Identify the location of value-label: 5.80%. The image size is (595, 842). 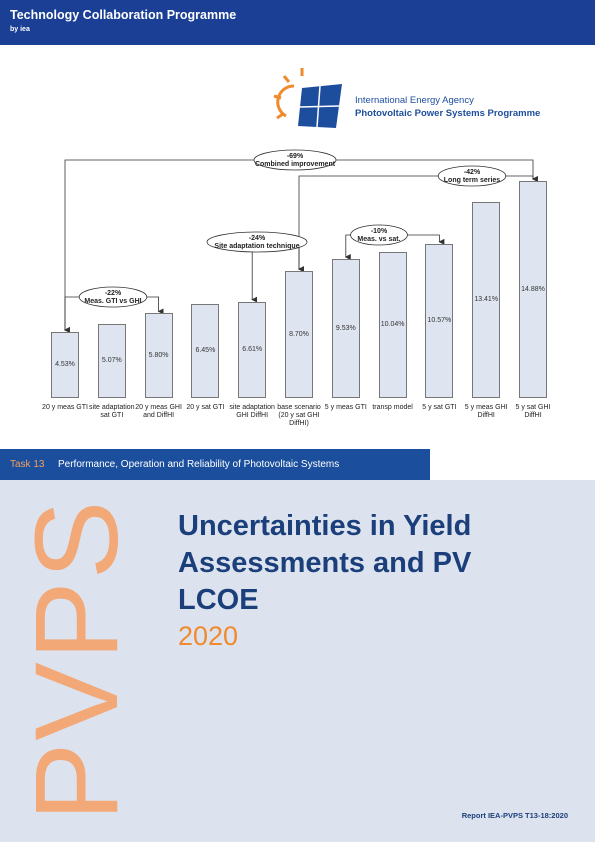
(158, 355).